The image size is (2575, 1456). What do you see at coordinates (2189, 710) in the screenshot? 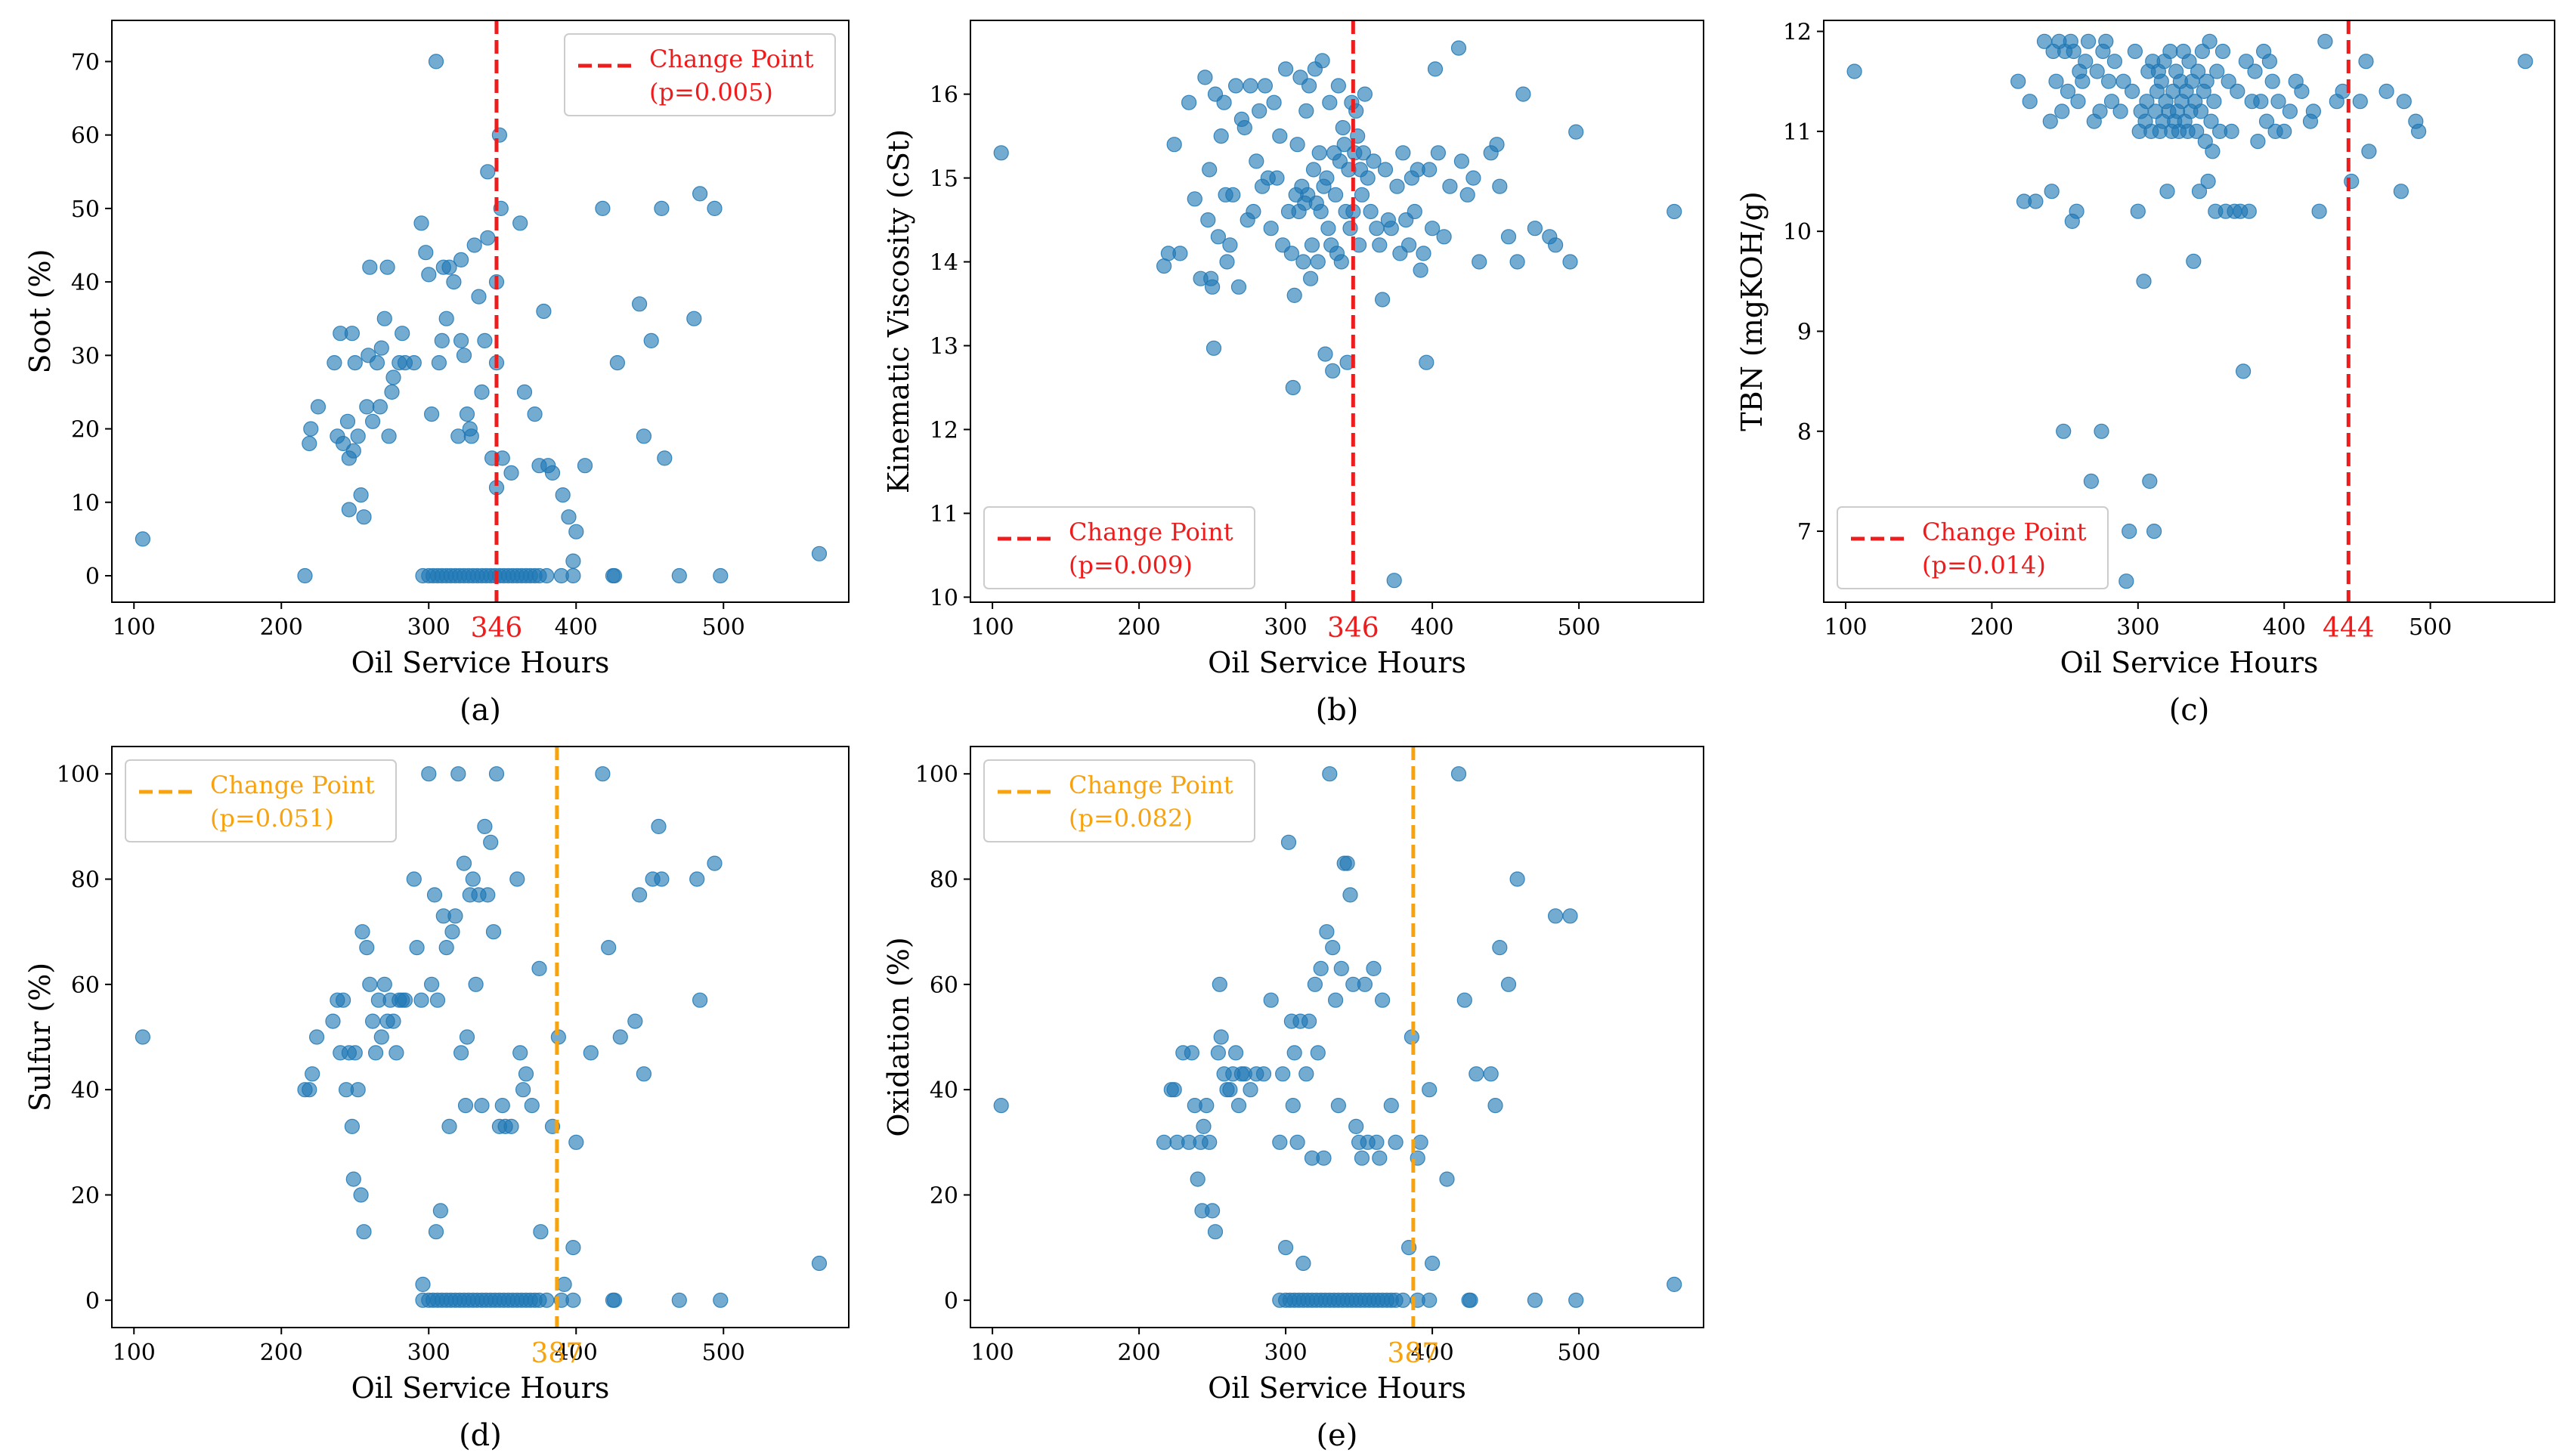
I see `panel-caption: (c)` at bounding box center [2189, 710].